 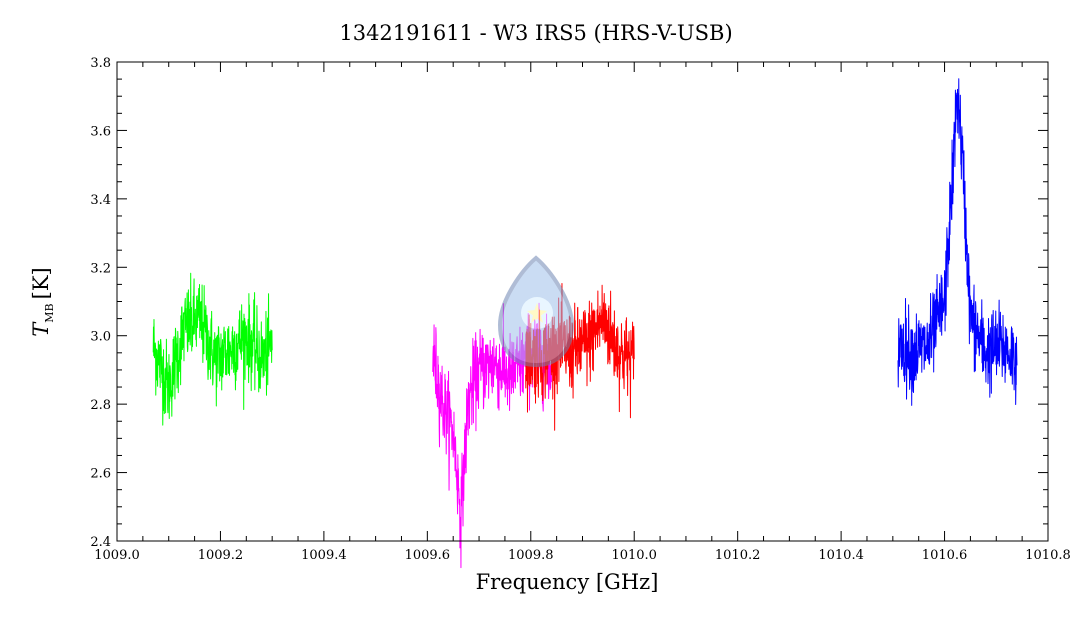 What do you see at coordinates (100, 474) in the screenshot?
I see `y-tick-label: 2.6` at bounding box center [100, 474].